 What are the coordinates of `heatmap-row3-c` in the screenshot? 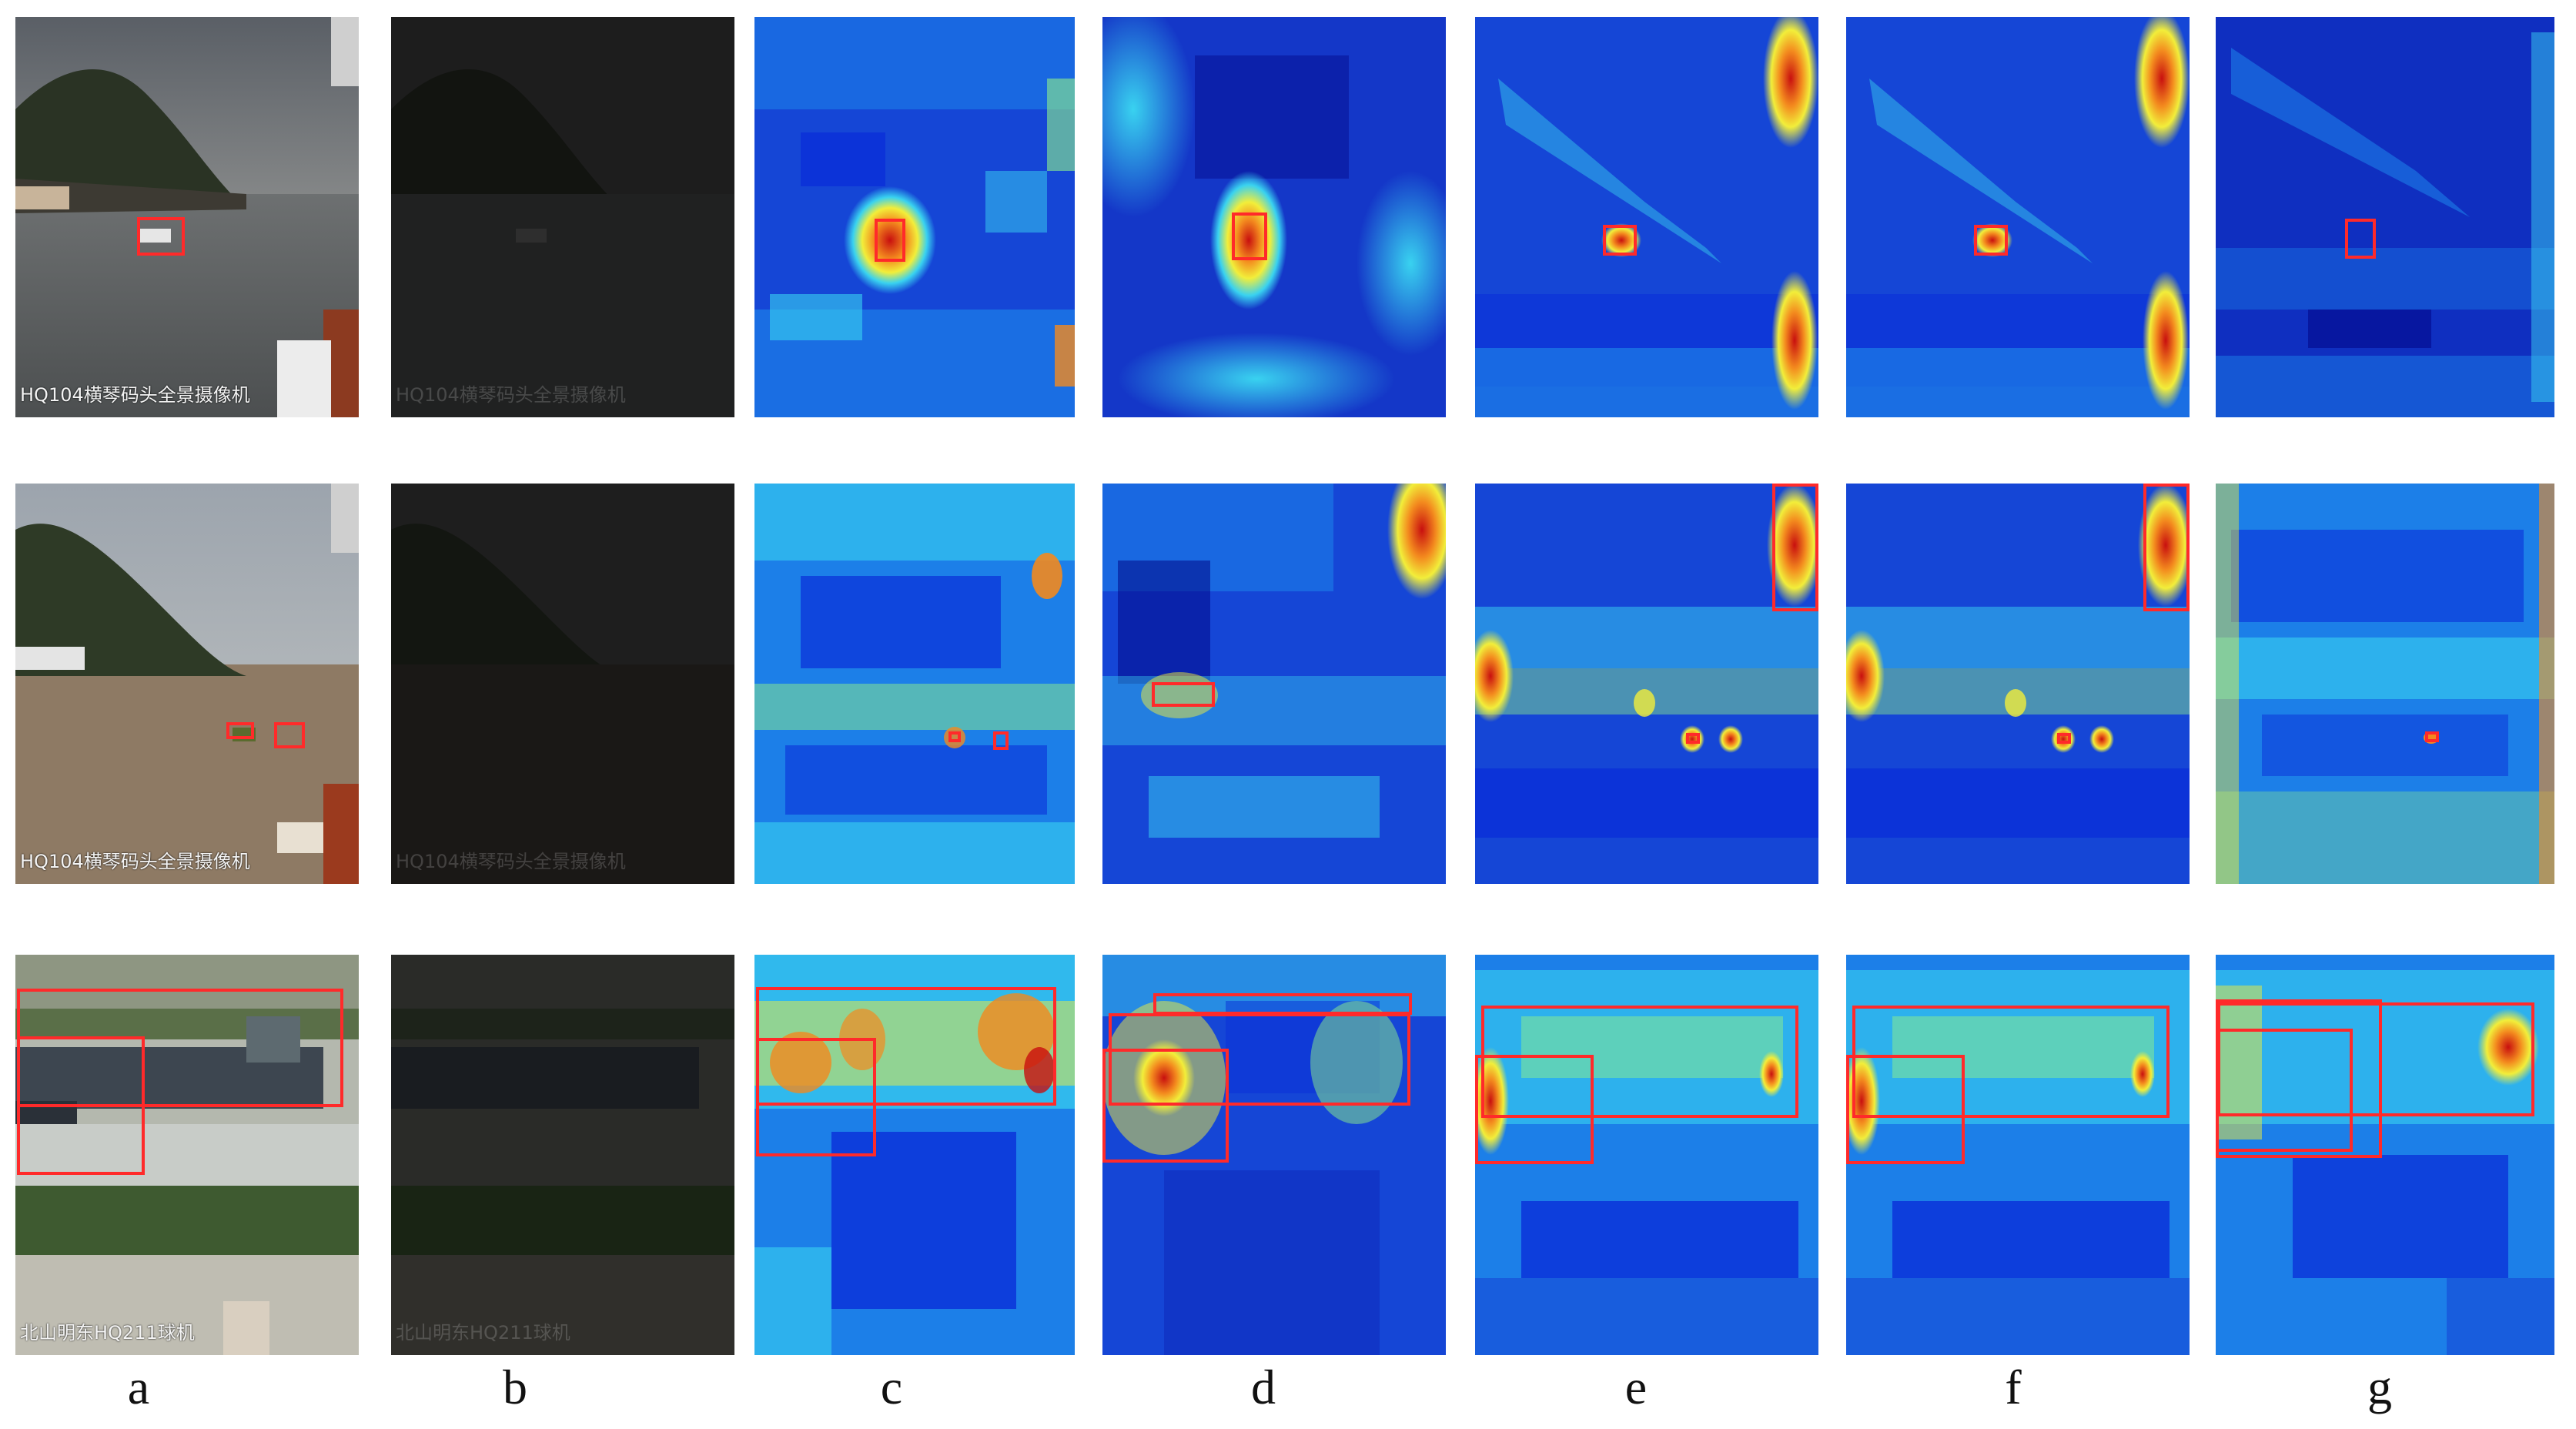 It's located at (915, 1155).